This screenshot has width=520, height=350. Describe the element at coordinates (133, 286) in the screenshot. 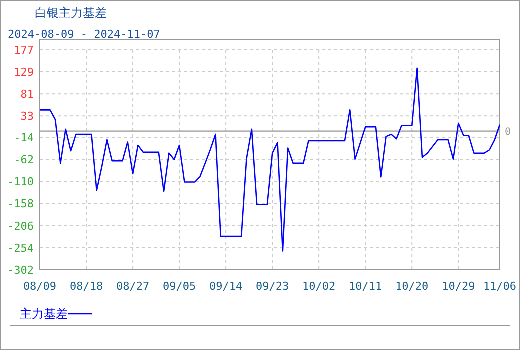

I see `x-tick-label: 08/27` at that location.